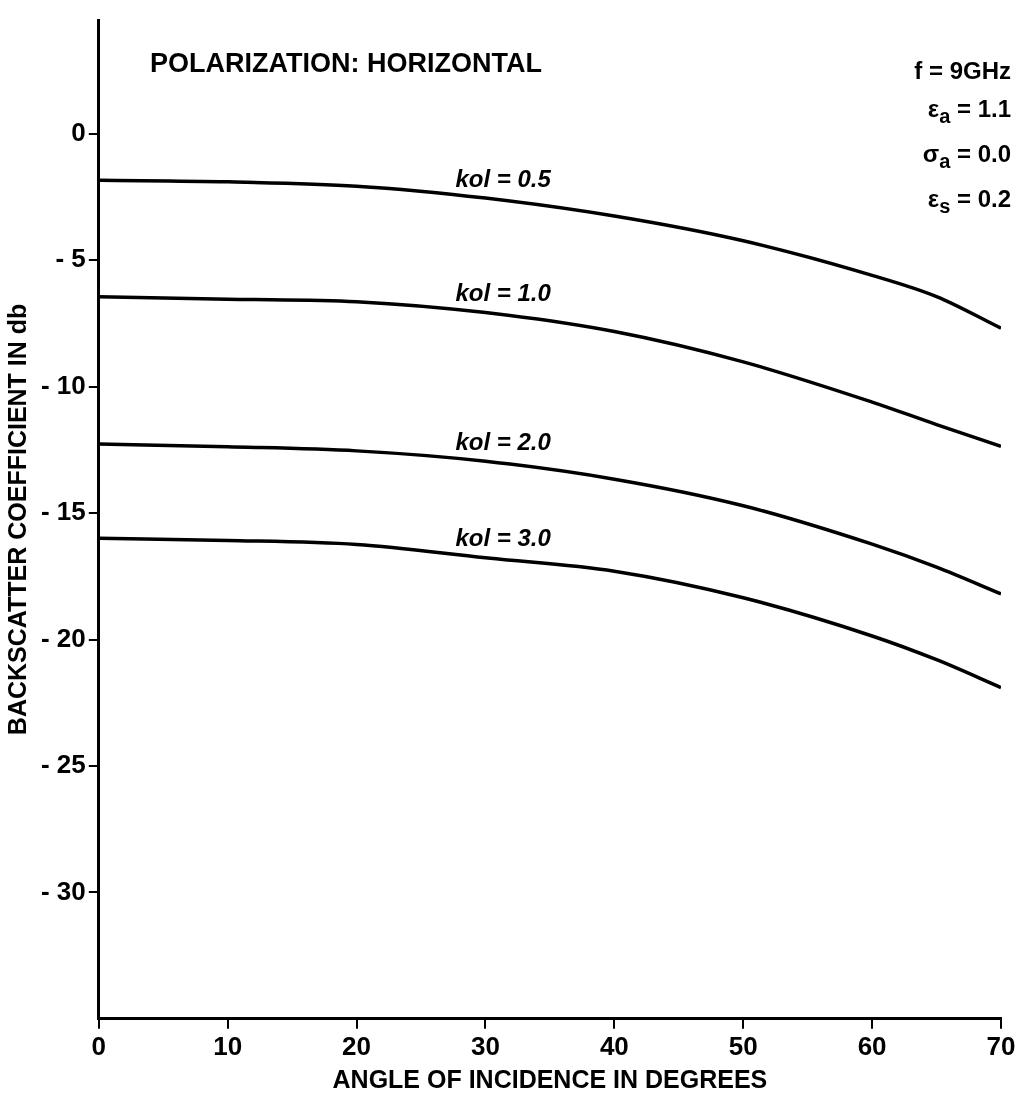 This screenshot has height=1107, width=1031. Describe the element at coordinates (503, 538) in the screenshot. I see `series-label: kol = 3.0` at that location.